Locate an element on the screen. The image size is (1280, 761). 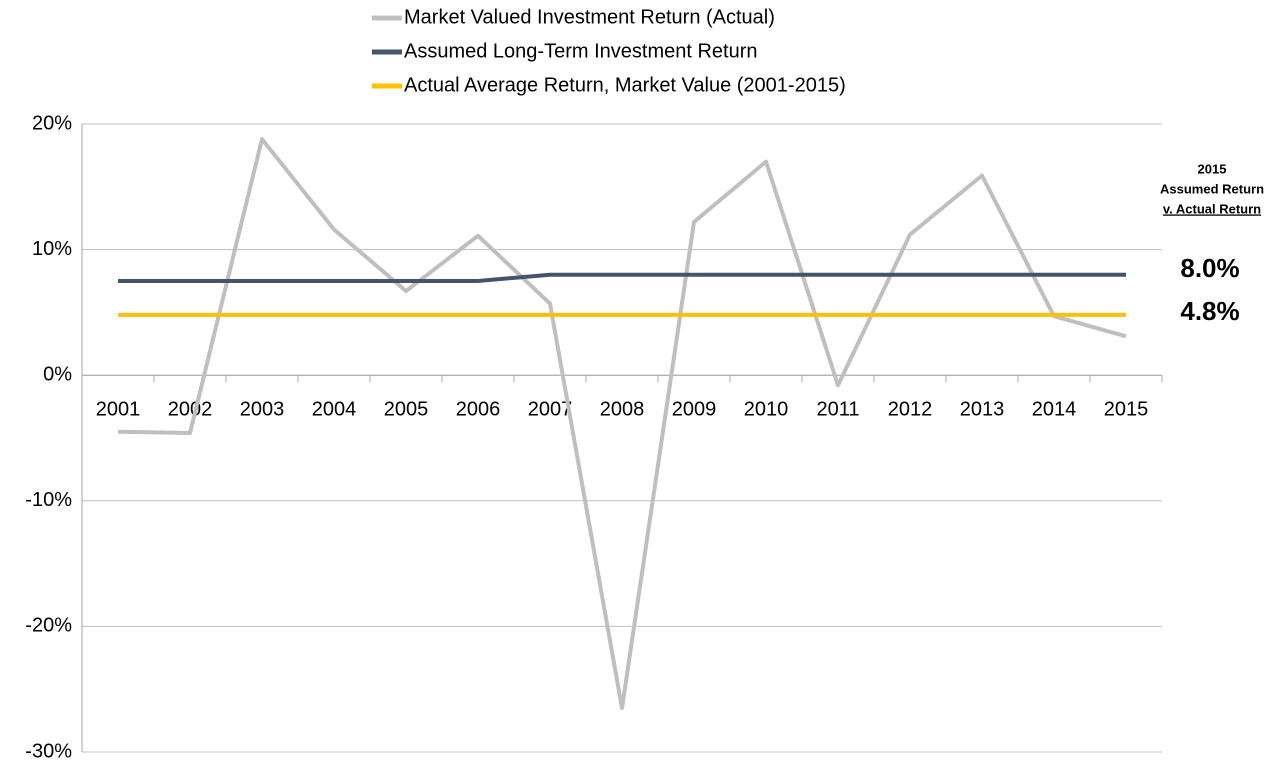
annotation-heading: v. Actual Return is located at coordinates (1212, 208).